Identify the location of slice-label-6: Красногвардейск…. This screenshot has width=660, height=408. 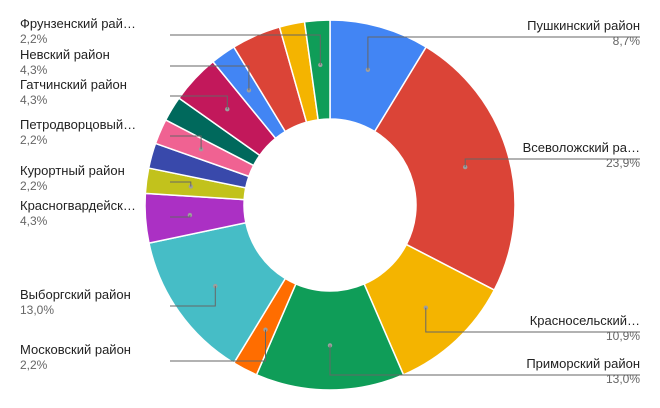
(78, 205).